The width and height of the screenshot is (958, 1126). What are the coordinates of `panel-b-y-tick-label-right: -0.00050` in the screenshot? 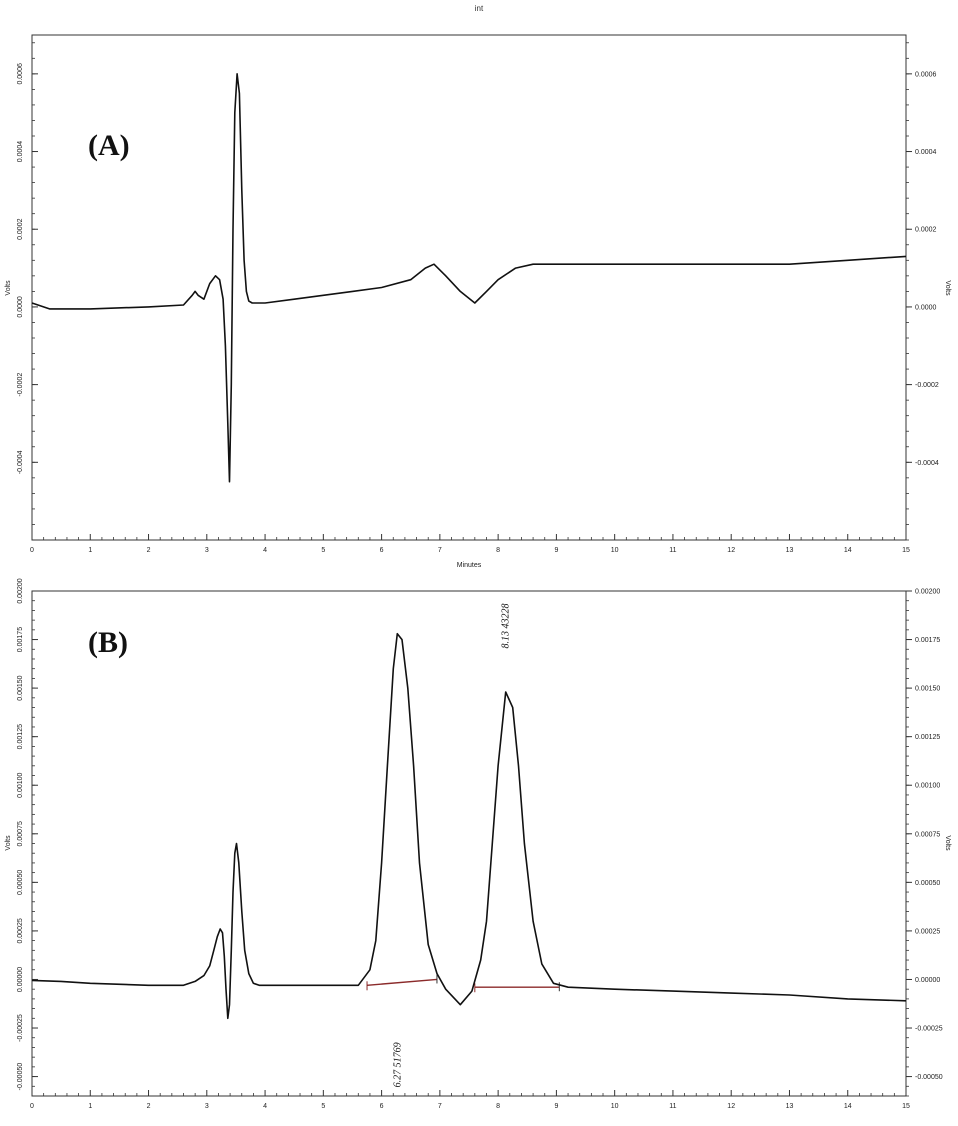 It's located at (929, 1077).